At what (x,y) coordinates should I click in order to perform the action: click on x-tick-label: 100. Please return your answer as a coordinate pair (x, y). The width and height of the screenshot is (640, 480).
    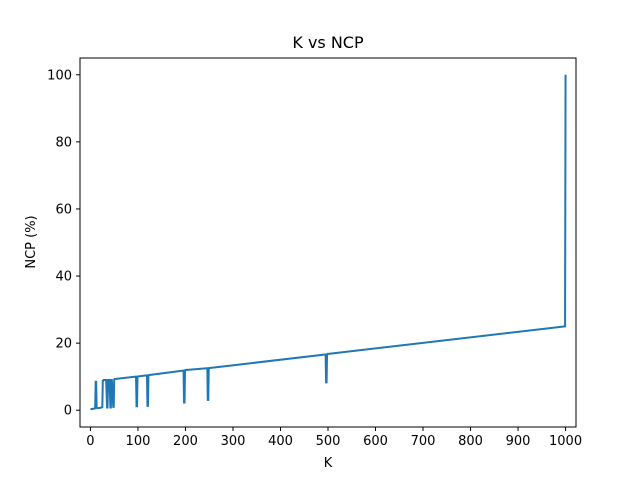
    Looking at the image, I should click on (138, 441).